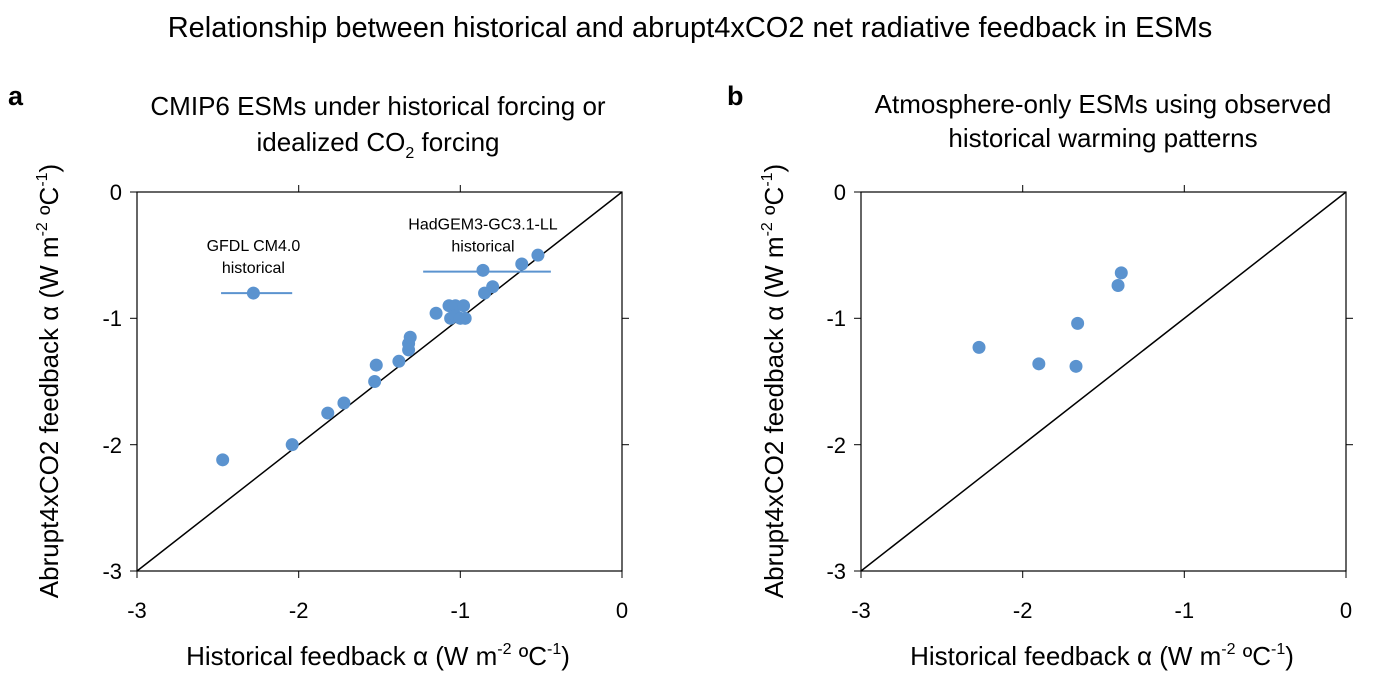 This screenshot has width=1380, height=683. What do you see at coordinates (1185, 610) in the screenshot?
I see `panel-b-xtick-label: -1` at bounding box center [1185, 610].